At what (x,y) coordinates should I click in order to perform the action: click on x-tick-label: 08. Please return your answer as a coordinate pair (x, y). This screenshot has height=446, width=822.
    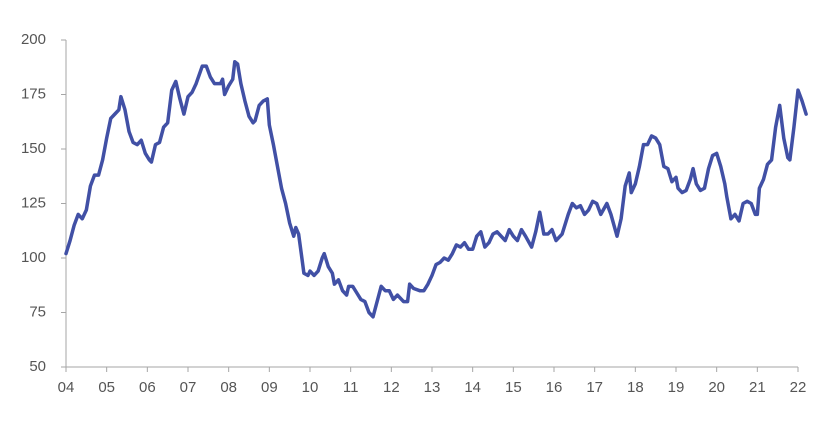
    Looking at the image, I should click on (228, 387).